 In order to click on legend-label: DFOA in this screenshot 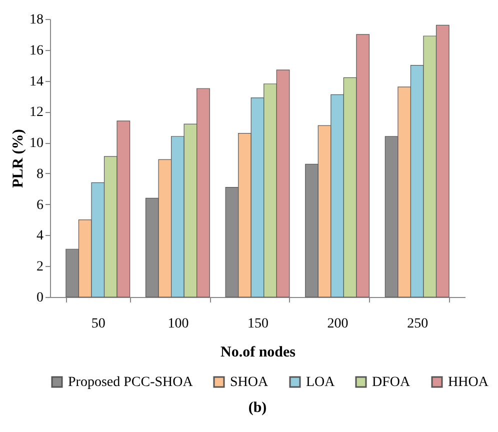, I will do `click(392, 382)`.